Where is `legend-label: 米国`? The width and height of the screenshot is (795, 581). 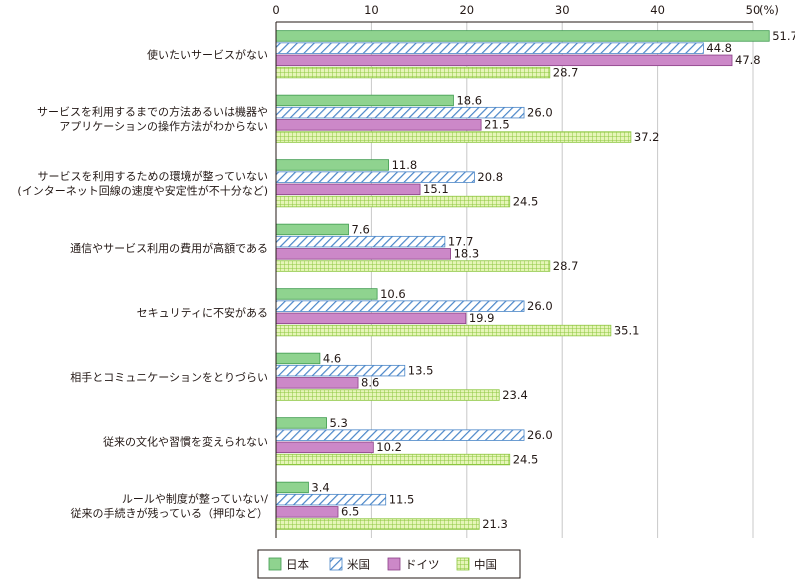 legend-label: 米国 is located at coordinates (358, 565).